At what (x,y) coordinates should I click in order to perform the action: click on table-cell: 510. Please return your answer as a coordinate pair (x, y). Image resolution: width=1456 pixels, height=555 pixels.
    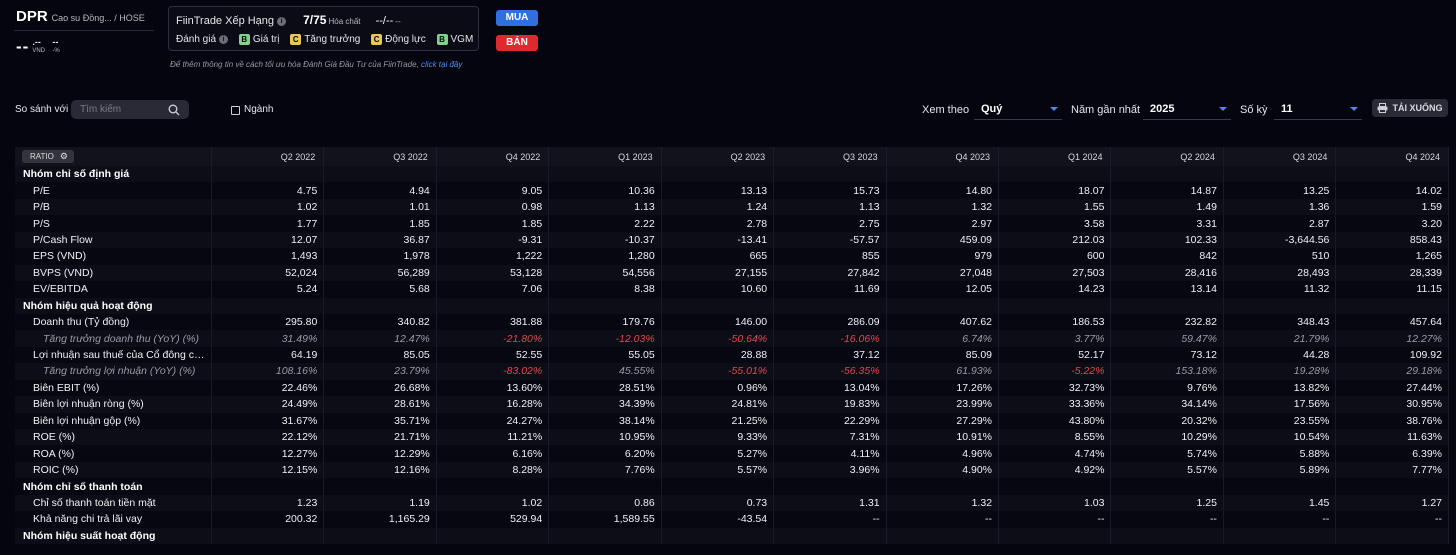
    Looking at the image, I should click on (1280, 256).